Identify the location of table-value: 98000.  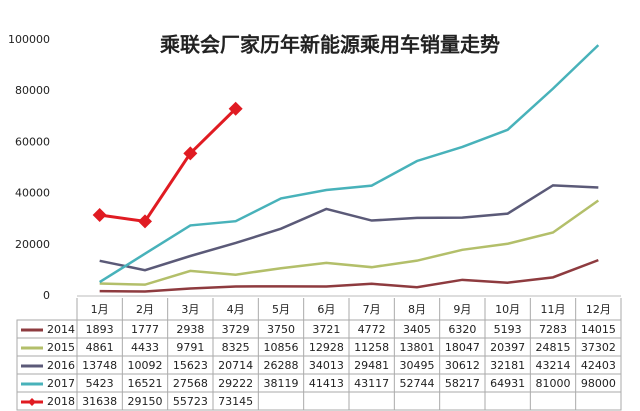
(598, 383).